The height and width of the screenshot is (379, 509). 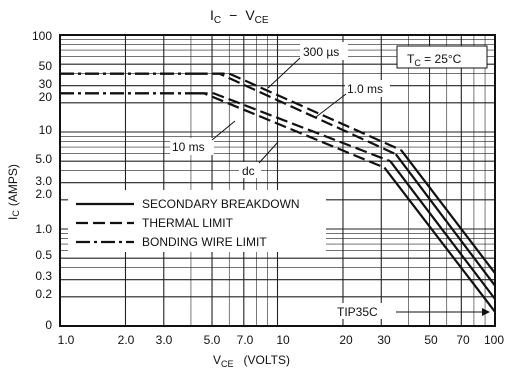 I want to click on x-tick-label: 100, so click(x=494, y=340).